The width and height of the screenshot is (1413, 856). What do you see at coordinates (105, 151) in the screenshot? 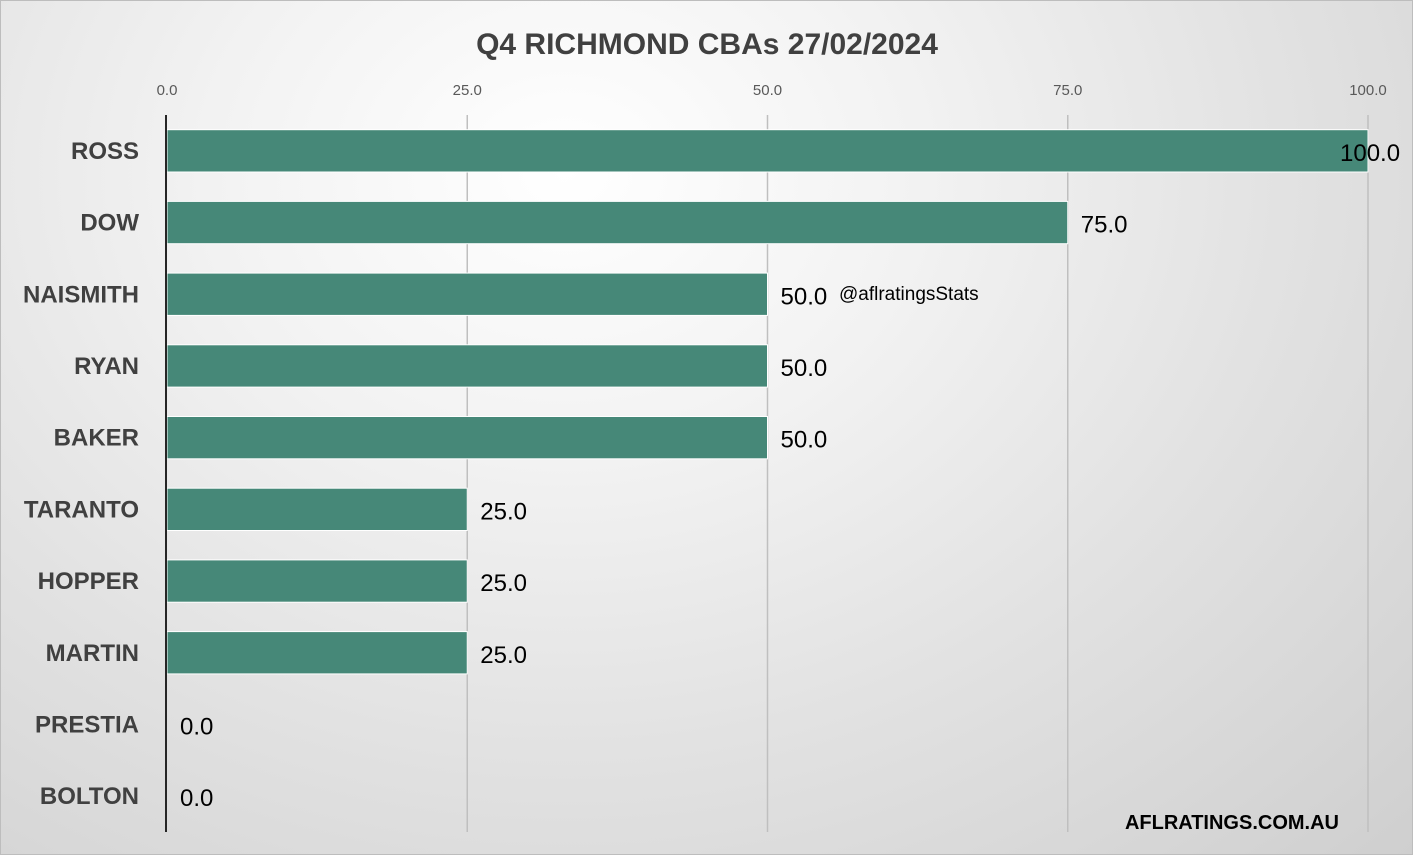
I see `category-label: ROSS` at bounding box center [105, 151].